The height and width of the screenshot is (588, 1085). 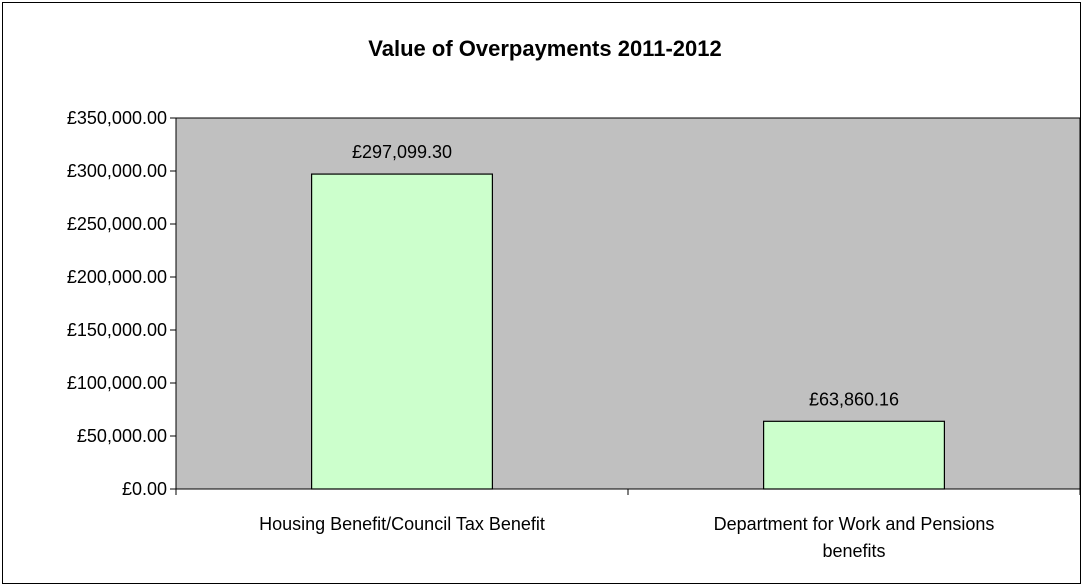 What do you see at coordinates (117, 118) in the screenshot?
I see `y-tick-label: £350,000.00` at bounding box center [117, 118].